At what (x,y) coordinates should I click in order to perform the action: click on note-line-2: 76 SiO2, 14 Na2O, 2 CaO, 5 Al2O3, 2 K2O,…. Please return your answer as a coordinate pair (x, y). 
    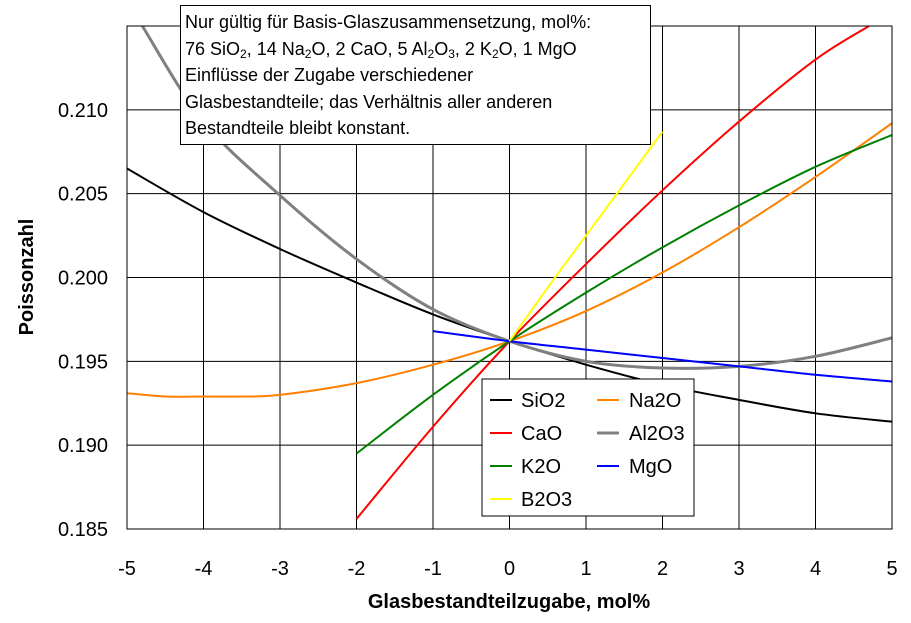
    Looking at the image, I should click on (415, 49).